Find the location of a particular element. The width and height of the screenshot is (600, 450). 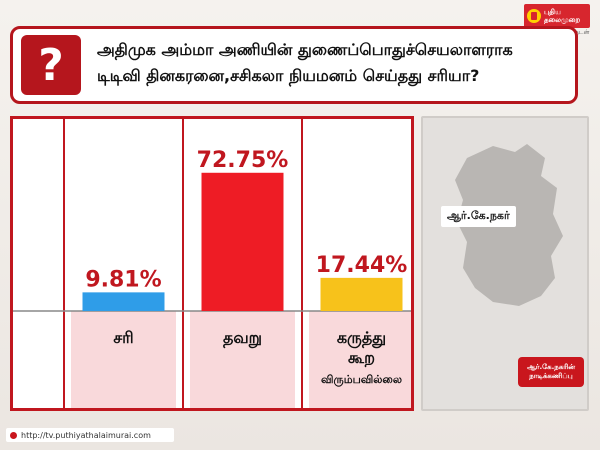

category-label-3: கூற is located at coordinates (361, 357).